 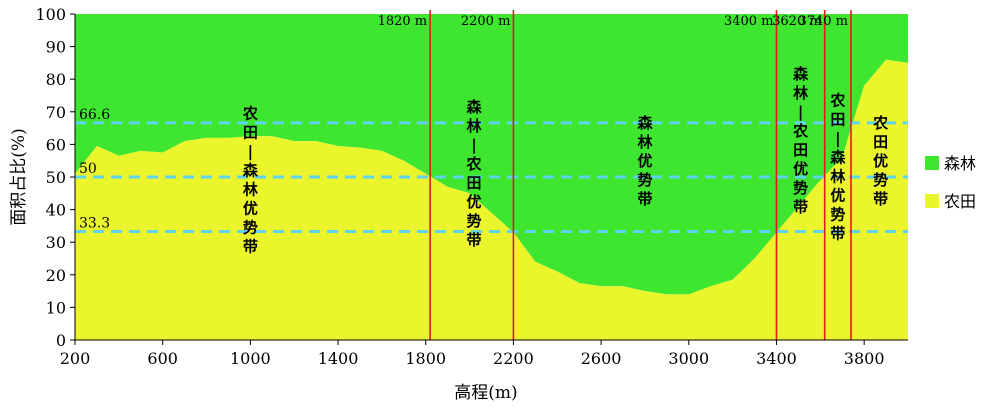 I want to click on zone-label-5: 农田优势带, so click(x=880, y=161).